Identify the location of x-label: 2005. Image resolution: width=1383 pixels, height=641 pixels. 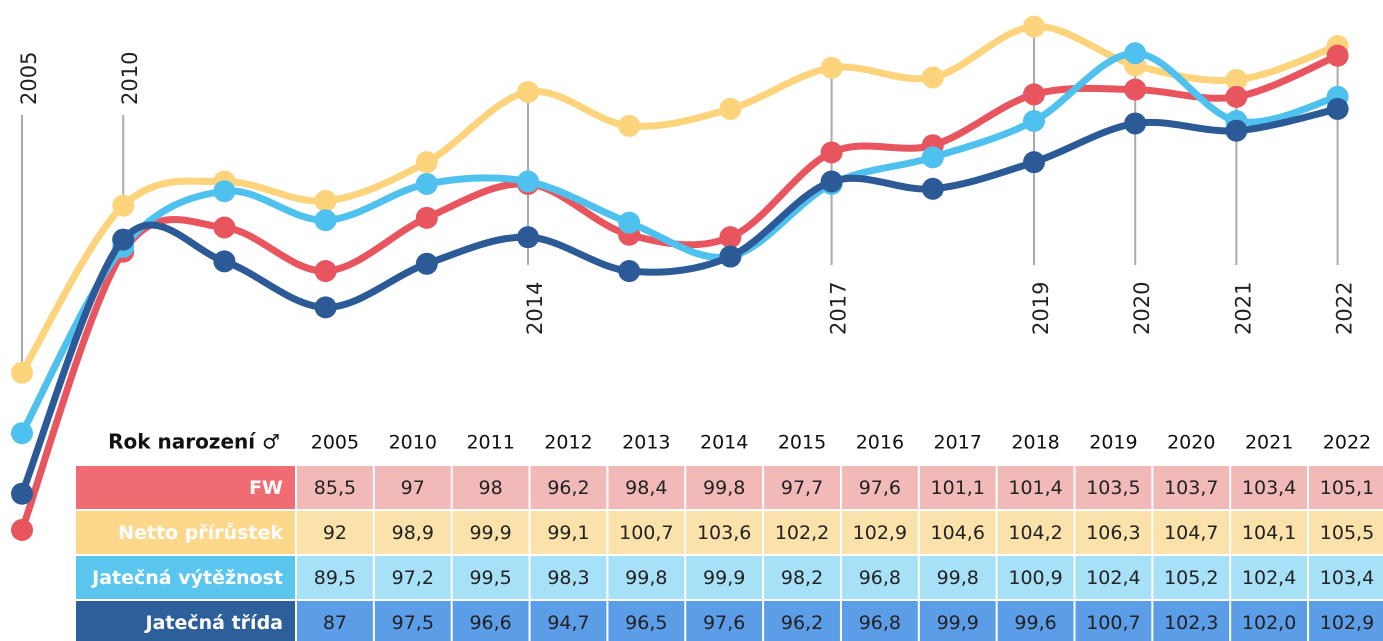
(29, 78).